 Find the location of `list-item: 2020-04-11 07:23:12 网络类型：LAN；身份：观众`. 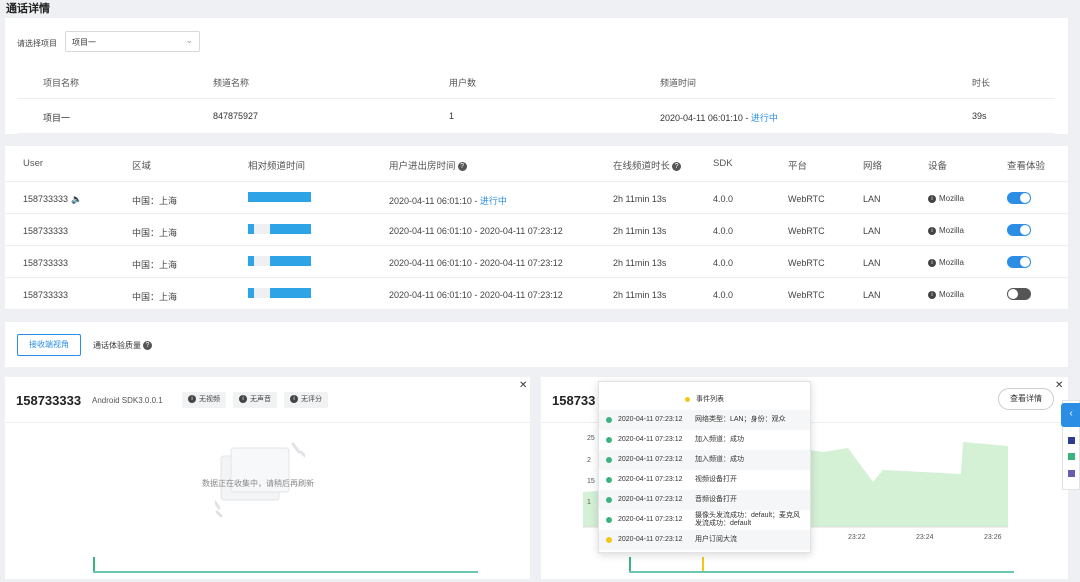

list-item: 2020-04-11 07:23:12 网络类型：LAN；身份：观众 is located at coordinates (704, 420).